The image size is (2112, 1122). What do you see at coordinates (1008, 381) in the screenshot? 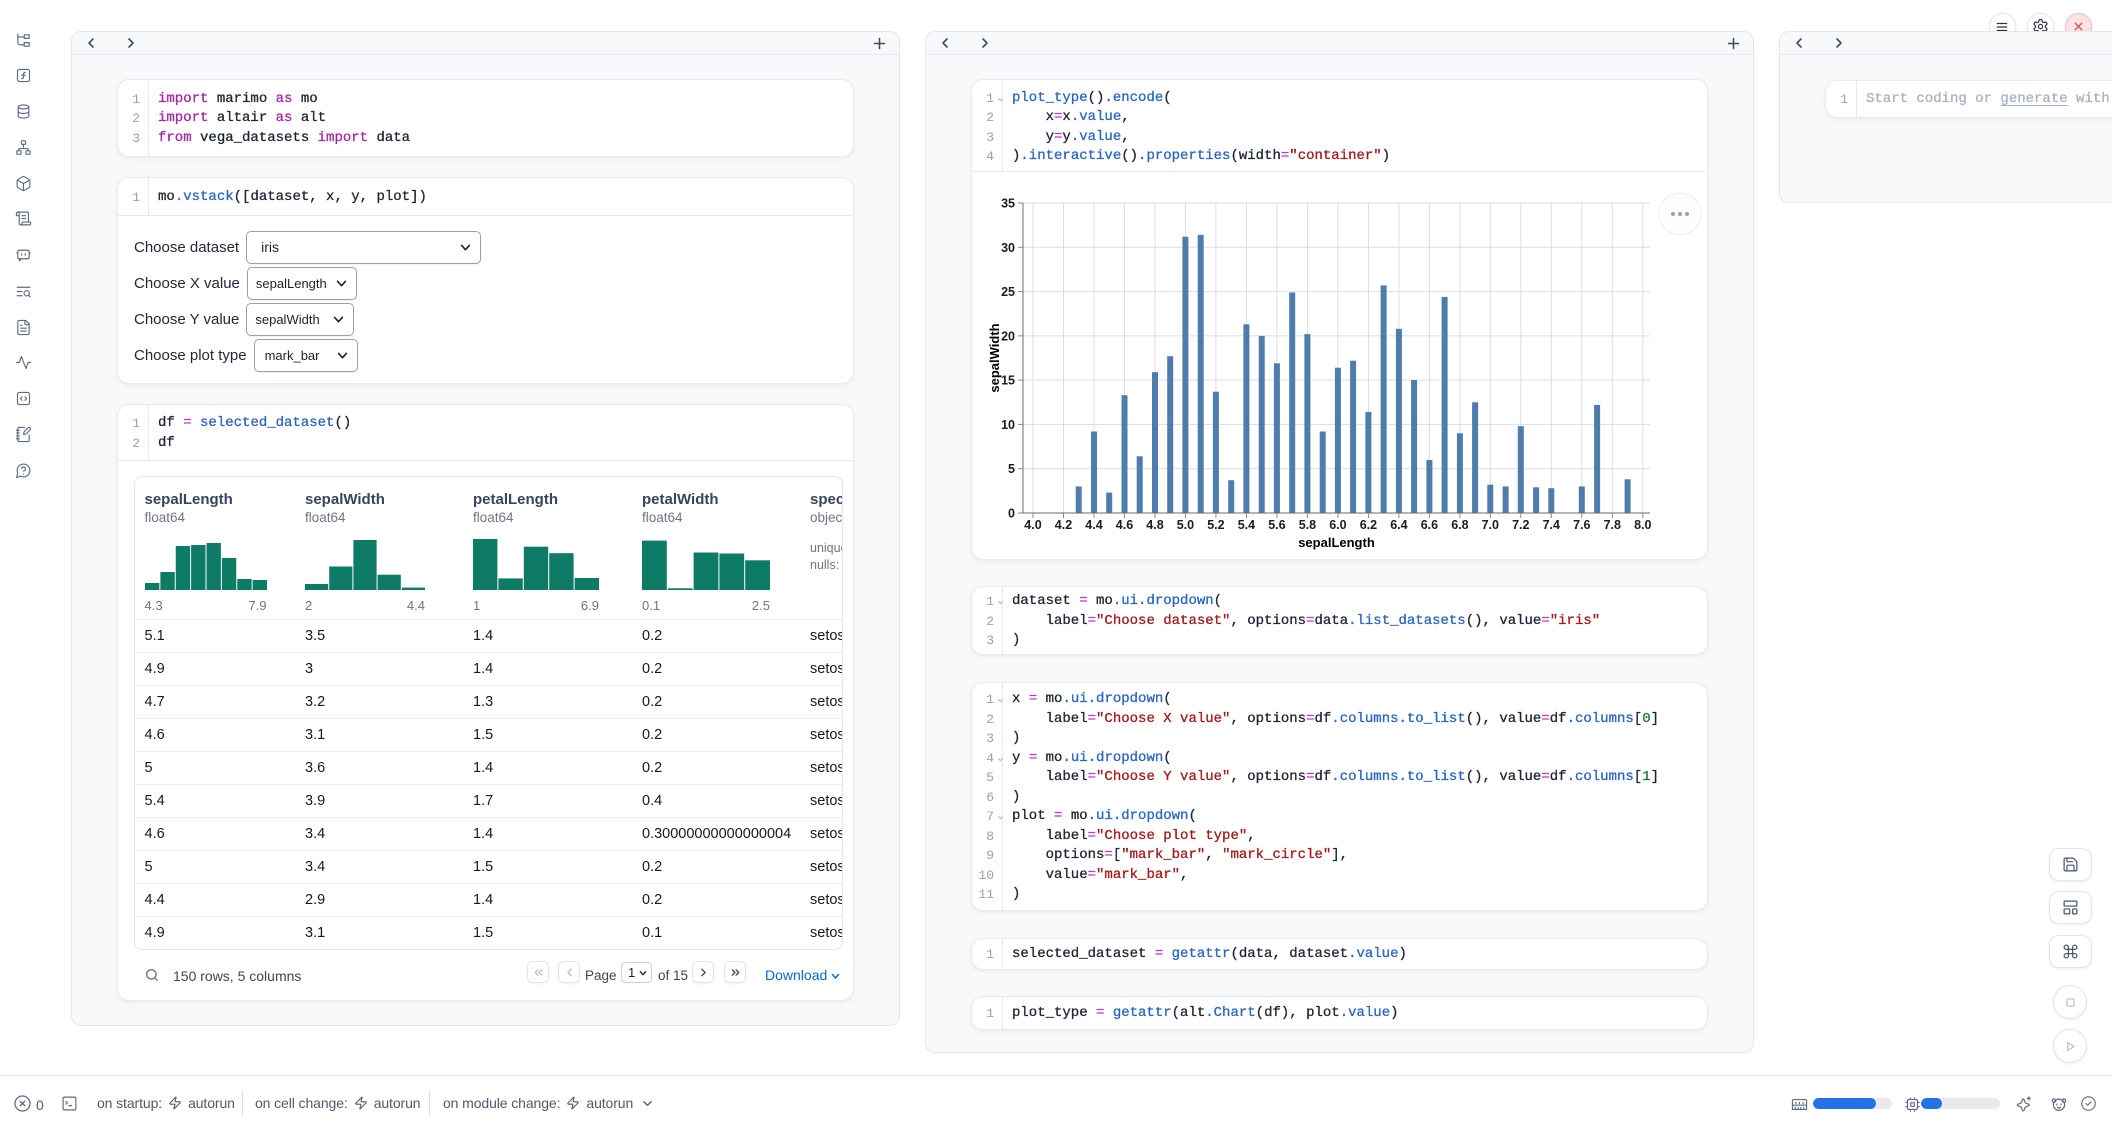
I see `svg-text: 15` at bounding box center [1008, 381].